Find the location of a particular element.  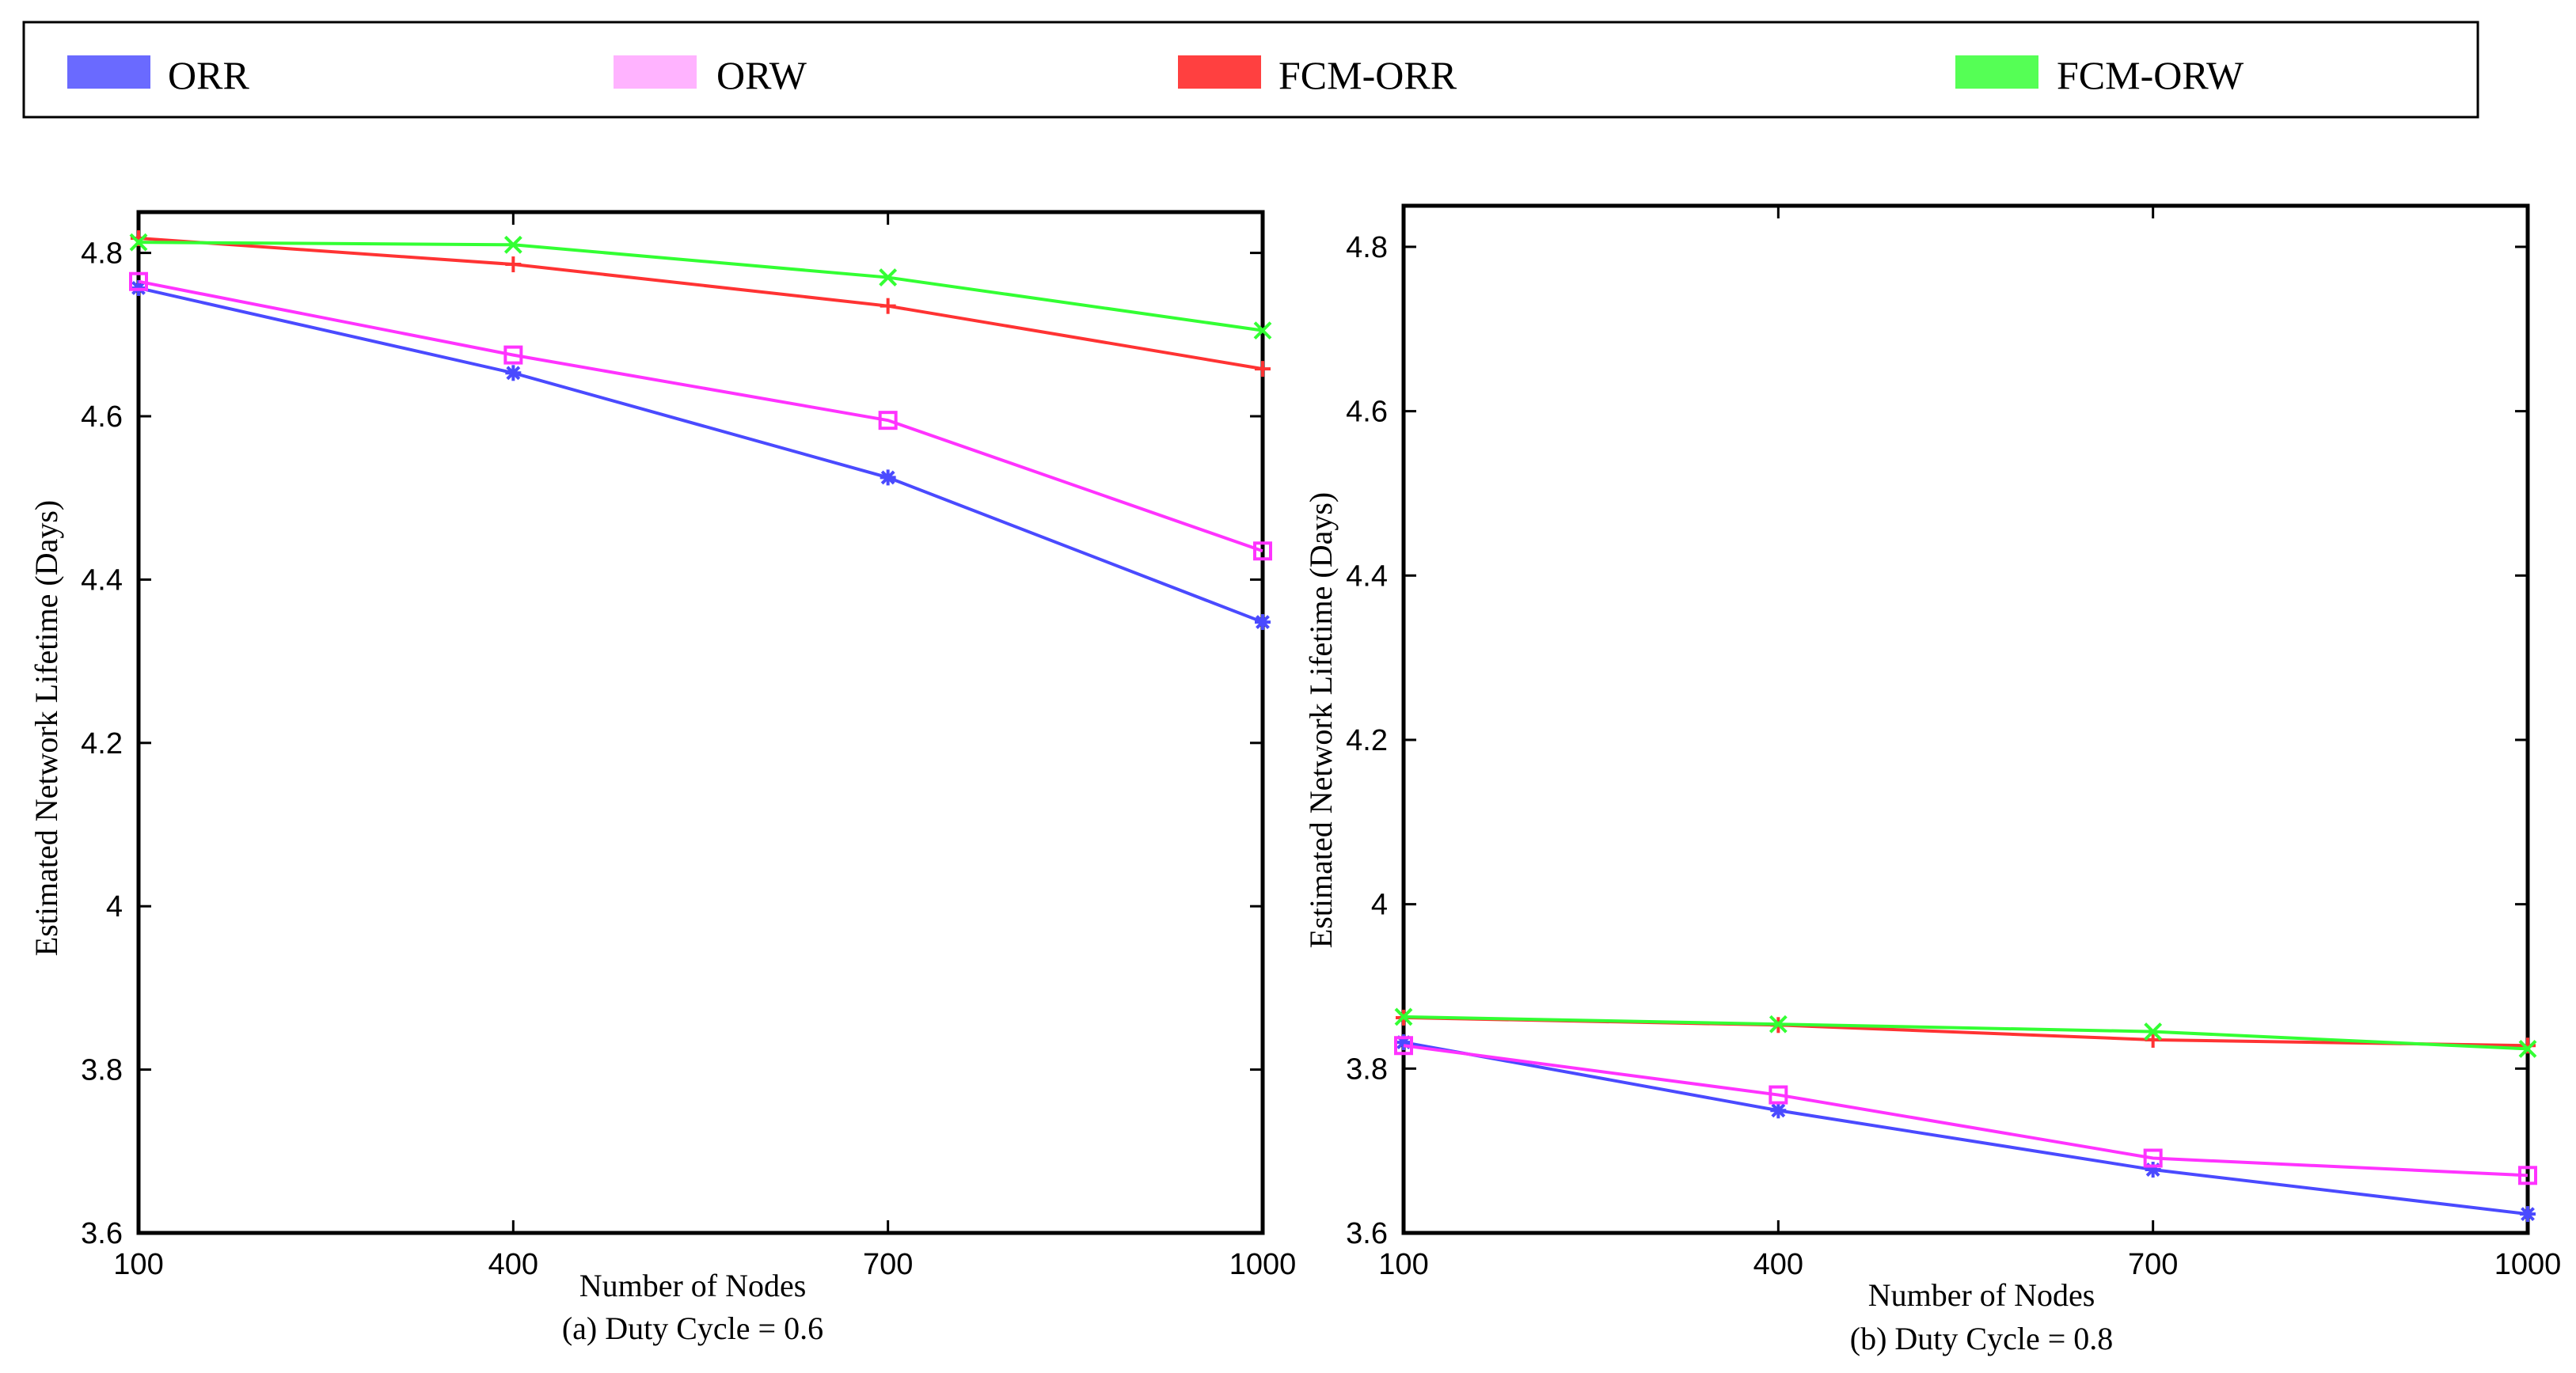

series-fcm-orr-a is located at coordinates (701, 303).